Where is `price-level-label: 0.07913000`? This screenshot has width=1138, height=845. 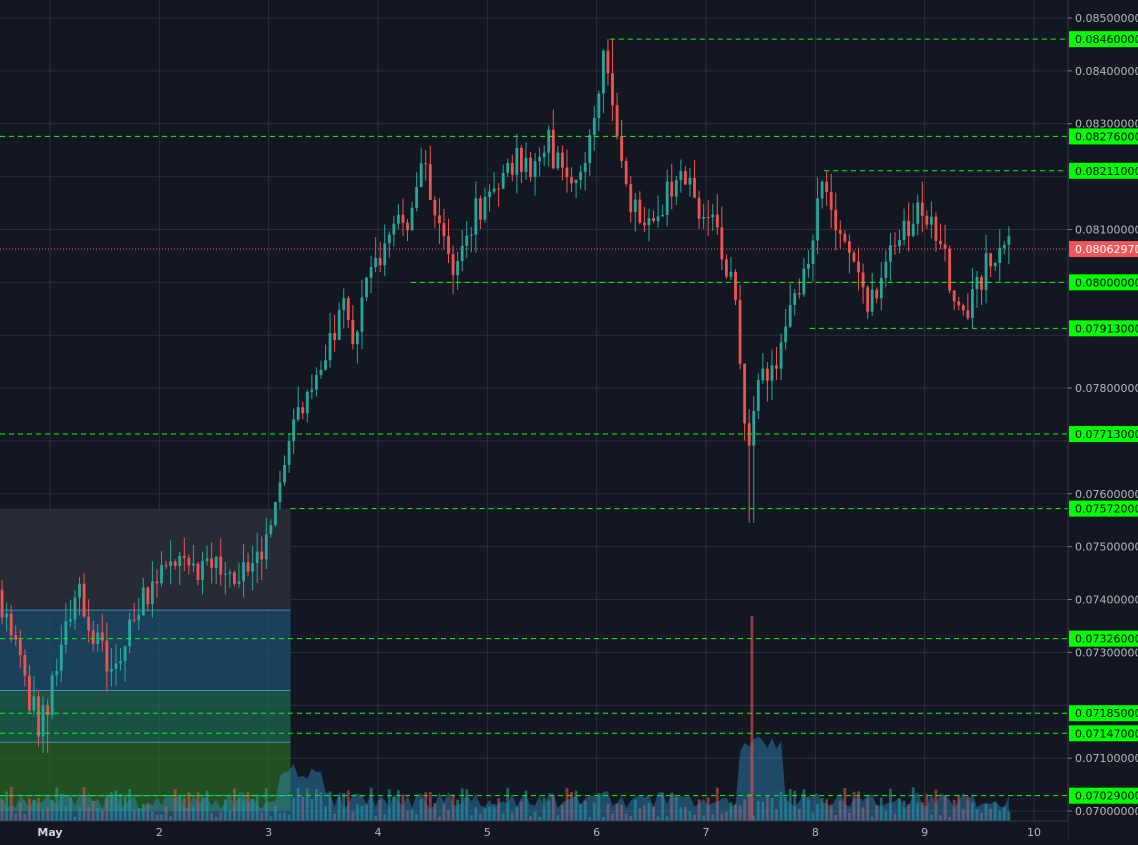 price-level-label: 0.07913000 is located at coordinates (1106, 328).